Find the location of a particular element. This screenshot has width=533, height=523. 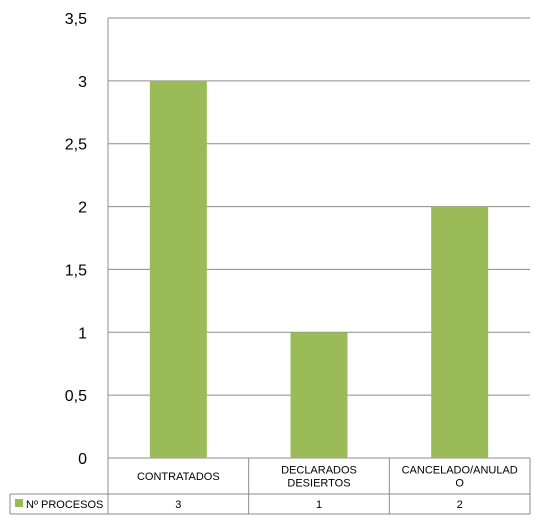

data-table-value: 3 is located at coordinates (178, 505).